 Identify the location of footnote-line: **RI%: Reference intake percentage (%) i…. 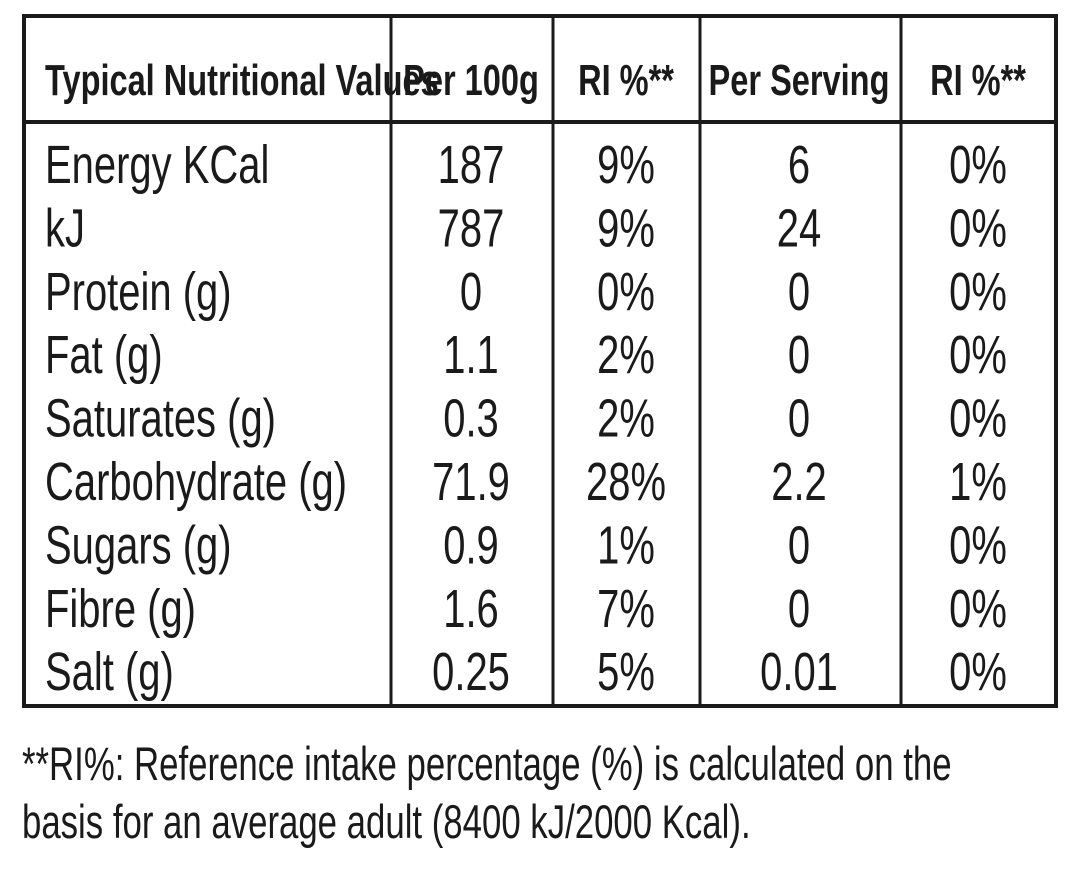
(487, 764).